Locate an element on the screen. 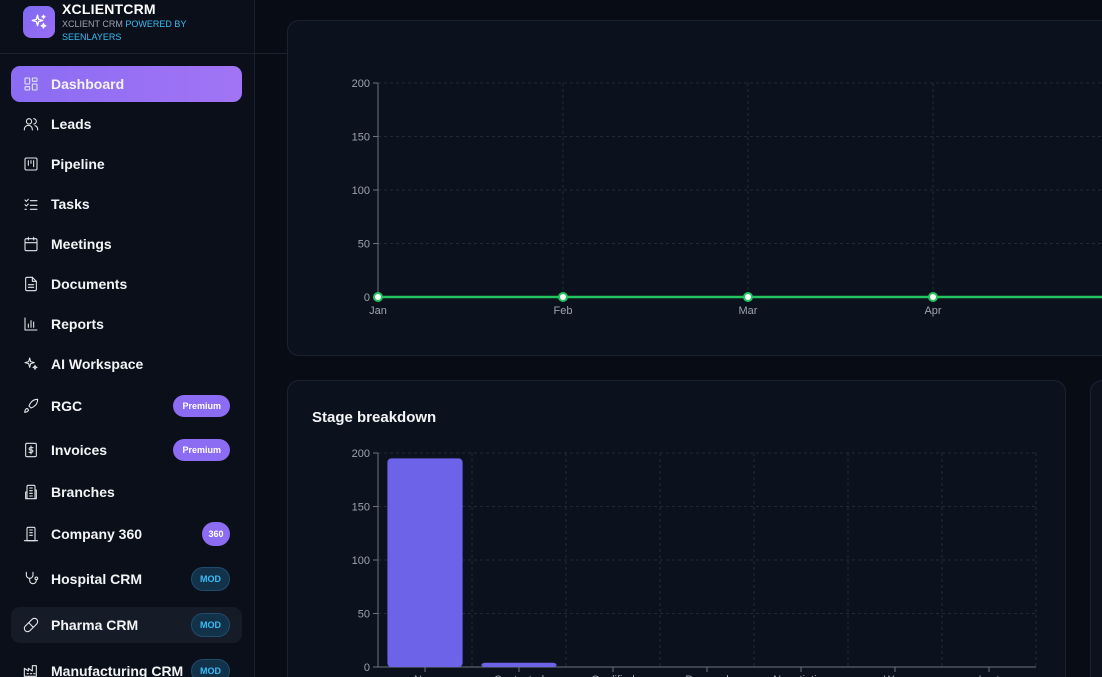 Image resolution: width=1102 pixels, height=677 pixels. nav-label: Company 360 is located at coordinates (97, 534).